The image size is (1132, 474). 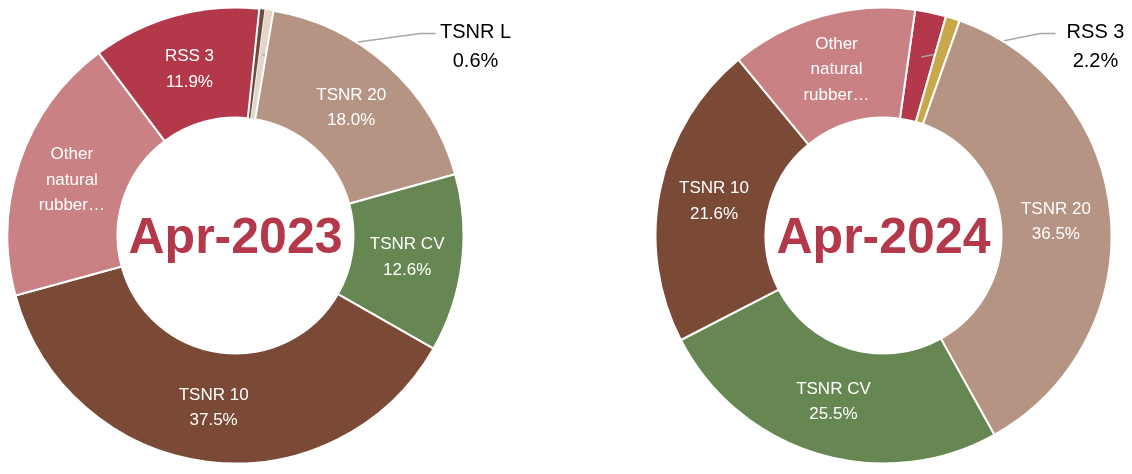 What do you see at coordinates (714, 214) in the screenshot?
I see `data-label: 21.6%` at bounding box center [714, 214].